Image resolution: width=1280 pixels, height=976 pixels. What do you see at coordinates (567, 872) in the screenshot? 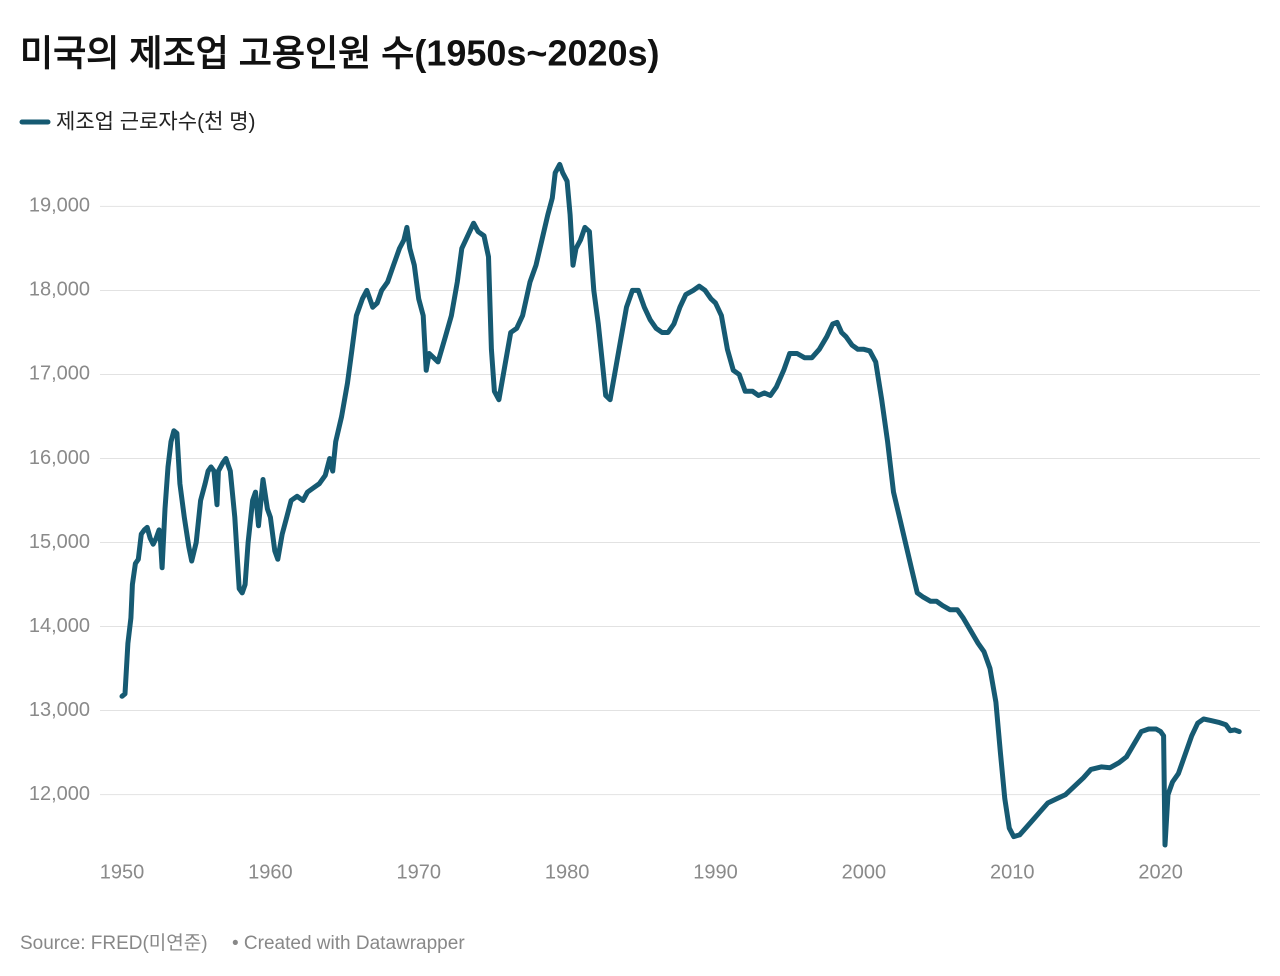
I see `x-tick-label: 1980` at bounding box center [567, 872].